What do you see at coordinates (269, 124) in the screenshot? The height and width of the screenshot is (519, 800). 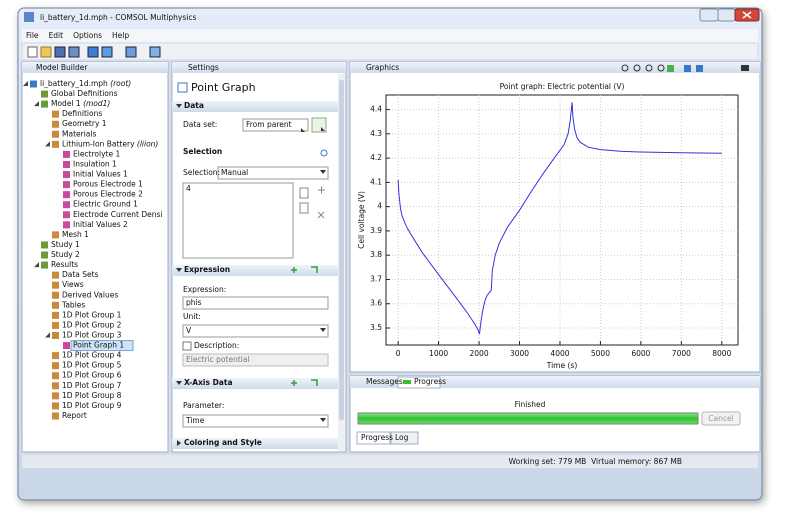 I see `dataset-select: From parent` at bounding box center [269, 124].